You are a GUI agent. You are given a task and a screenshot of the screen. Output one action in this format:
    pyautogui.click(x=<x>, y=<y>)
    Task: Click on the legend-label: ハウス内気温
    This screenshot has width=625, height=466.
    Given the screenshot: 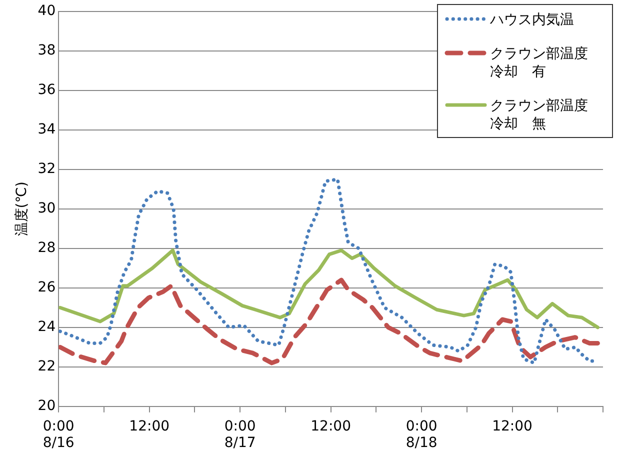 What is the action you would take?
    pyautogui.click(x=532, y=20)
    